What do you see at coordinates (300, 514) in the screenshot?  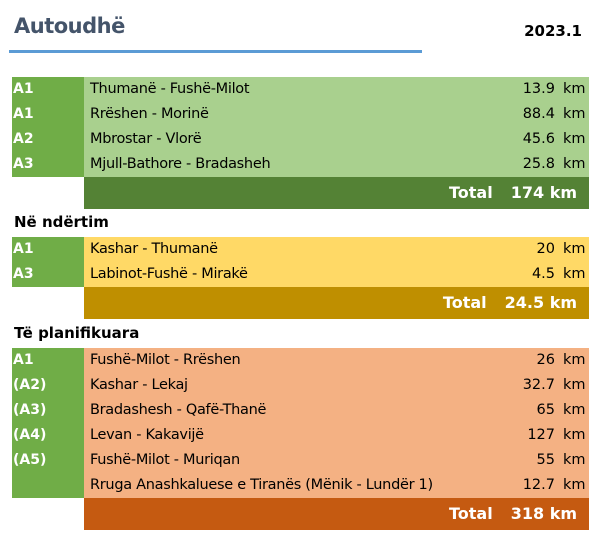 I see `total-row: Total 318 km` at bounding box center [300, 514].